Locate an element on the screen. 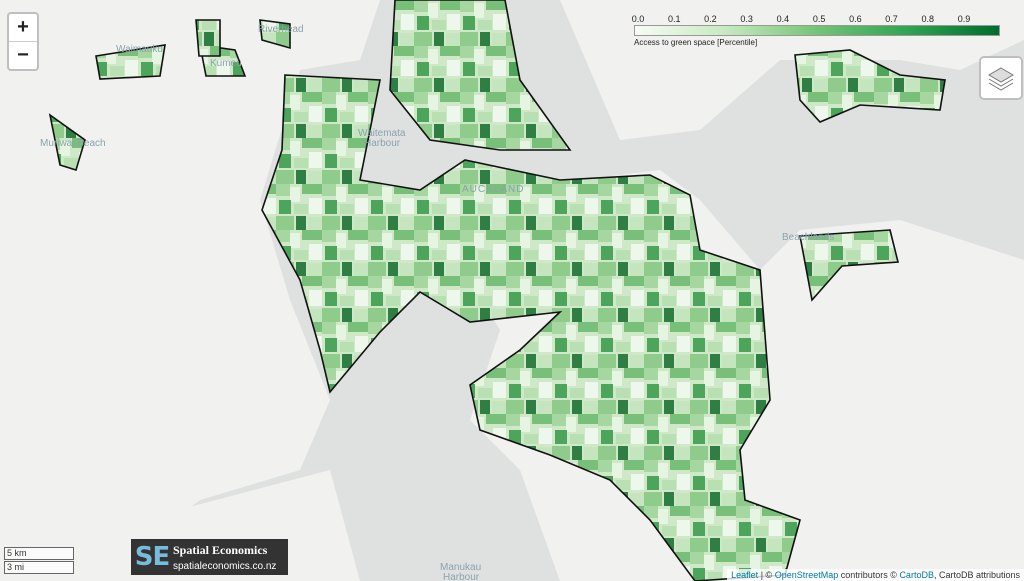  legend-tick-label: 0.8 is located at coordinates (928, 19).